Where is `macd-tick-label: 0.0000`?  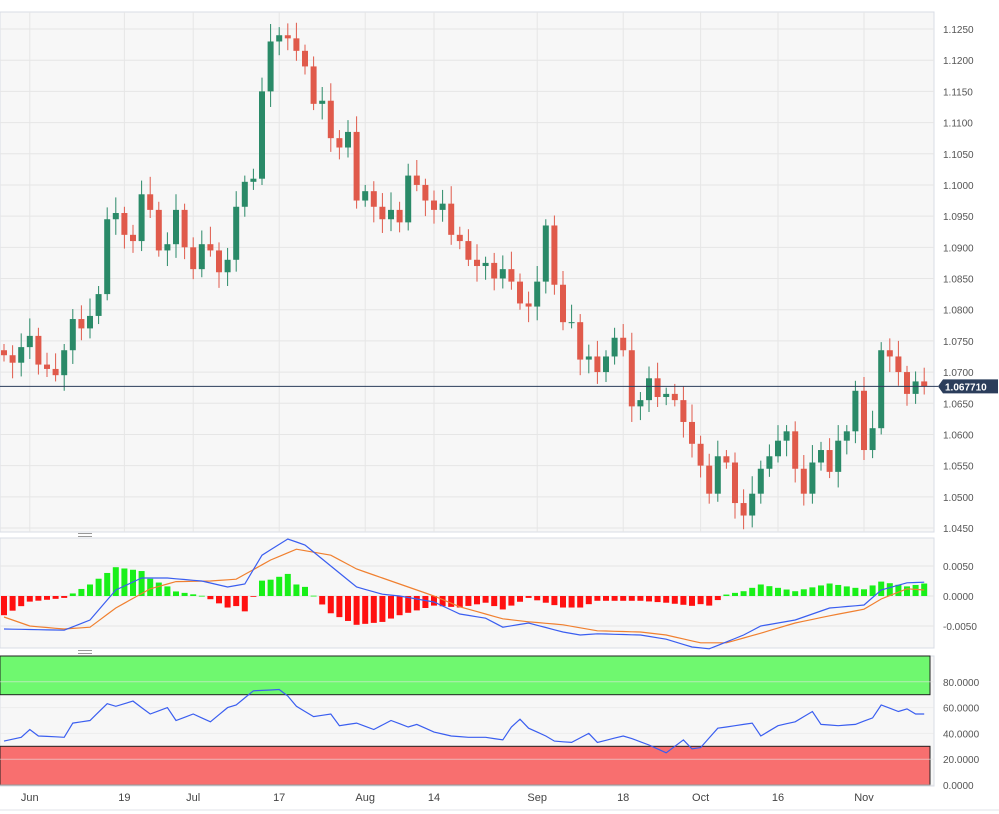
macd-tick-label: 0.0000 is located at coordinates (958, 597).